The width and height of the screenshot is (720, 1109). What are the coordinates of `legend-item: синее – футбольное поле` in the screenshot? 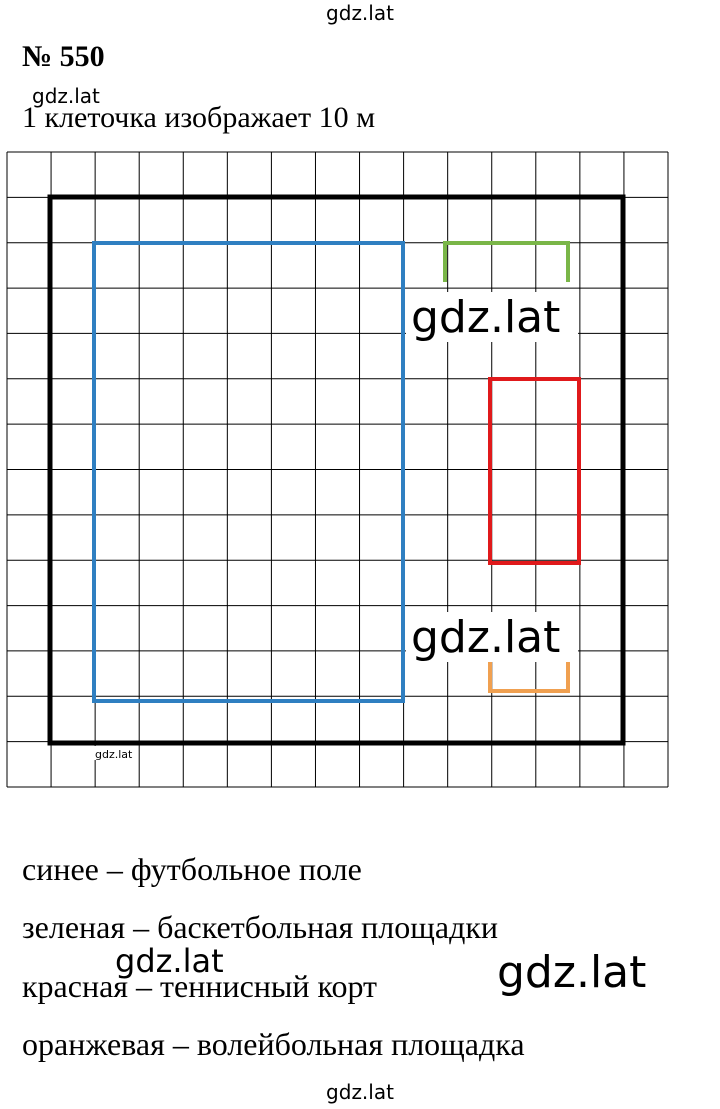 It's located at (192, 869).